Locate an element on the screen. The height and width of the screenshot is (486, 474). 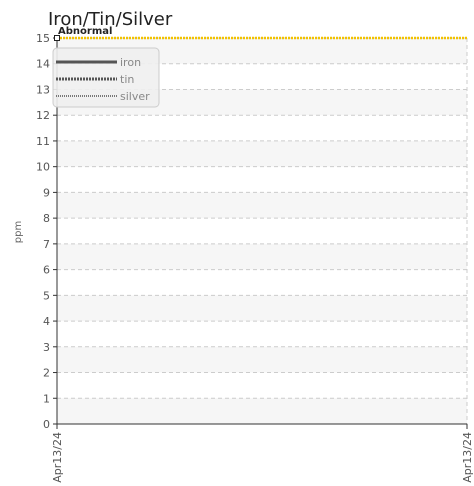
chart-title: Iron/Tin/Silver is located at coordinates (110, 19).